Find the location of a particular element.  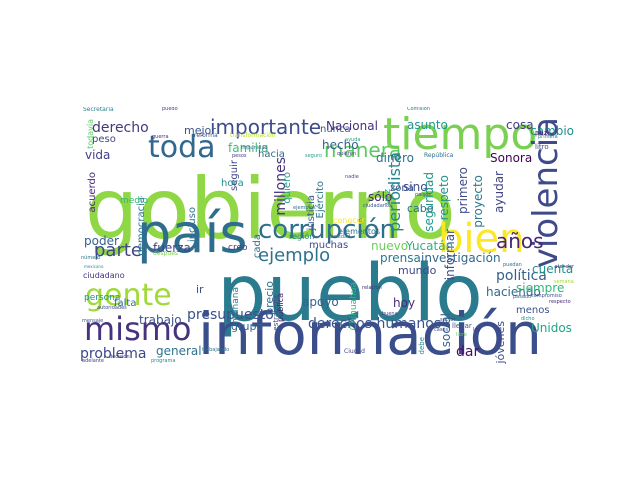

word-35: Unidos is located at coordinates (551, 328).